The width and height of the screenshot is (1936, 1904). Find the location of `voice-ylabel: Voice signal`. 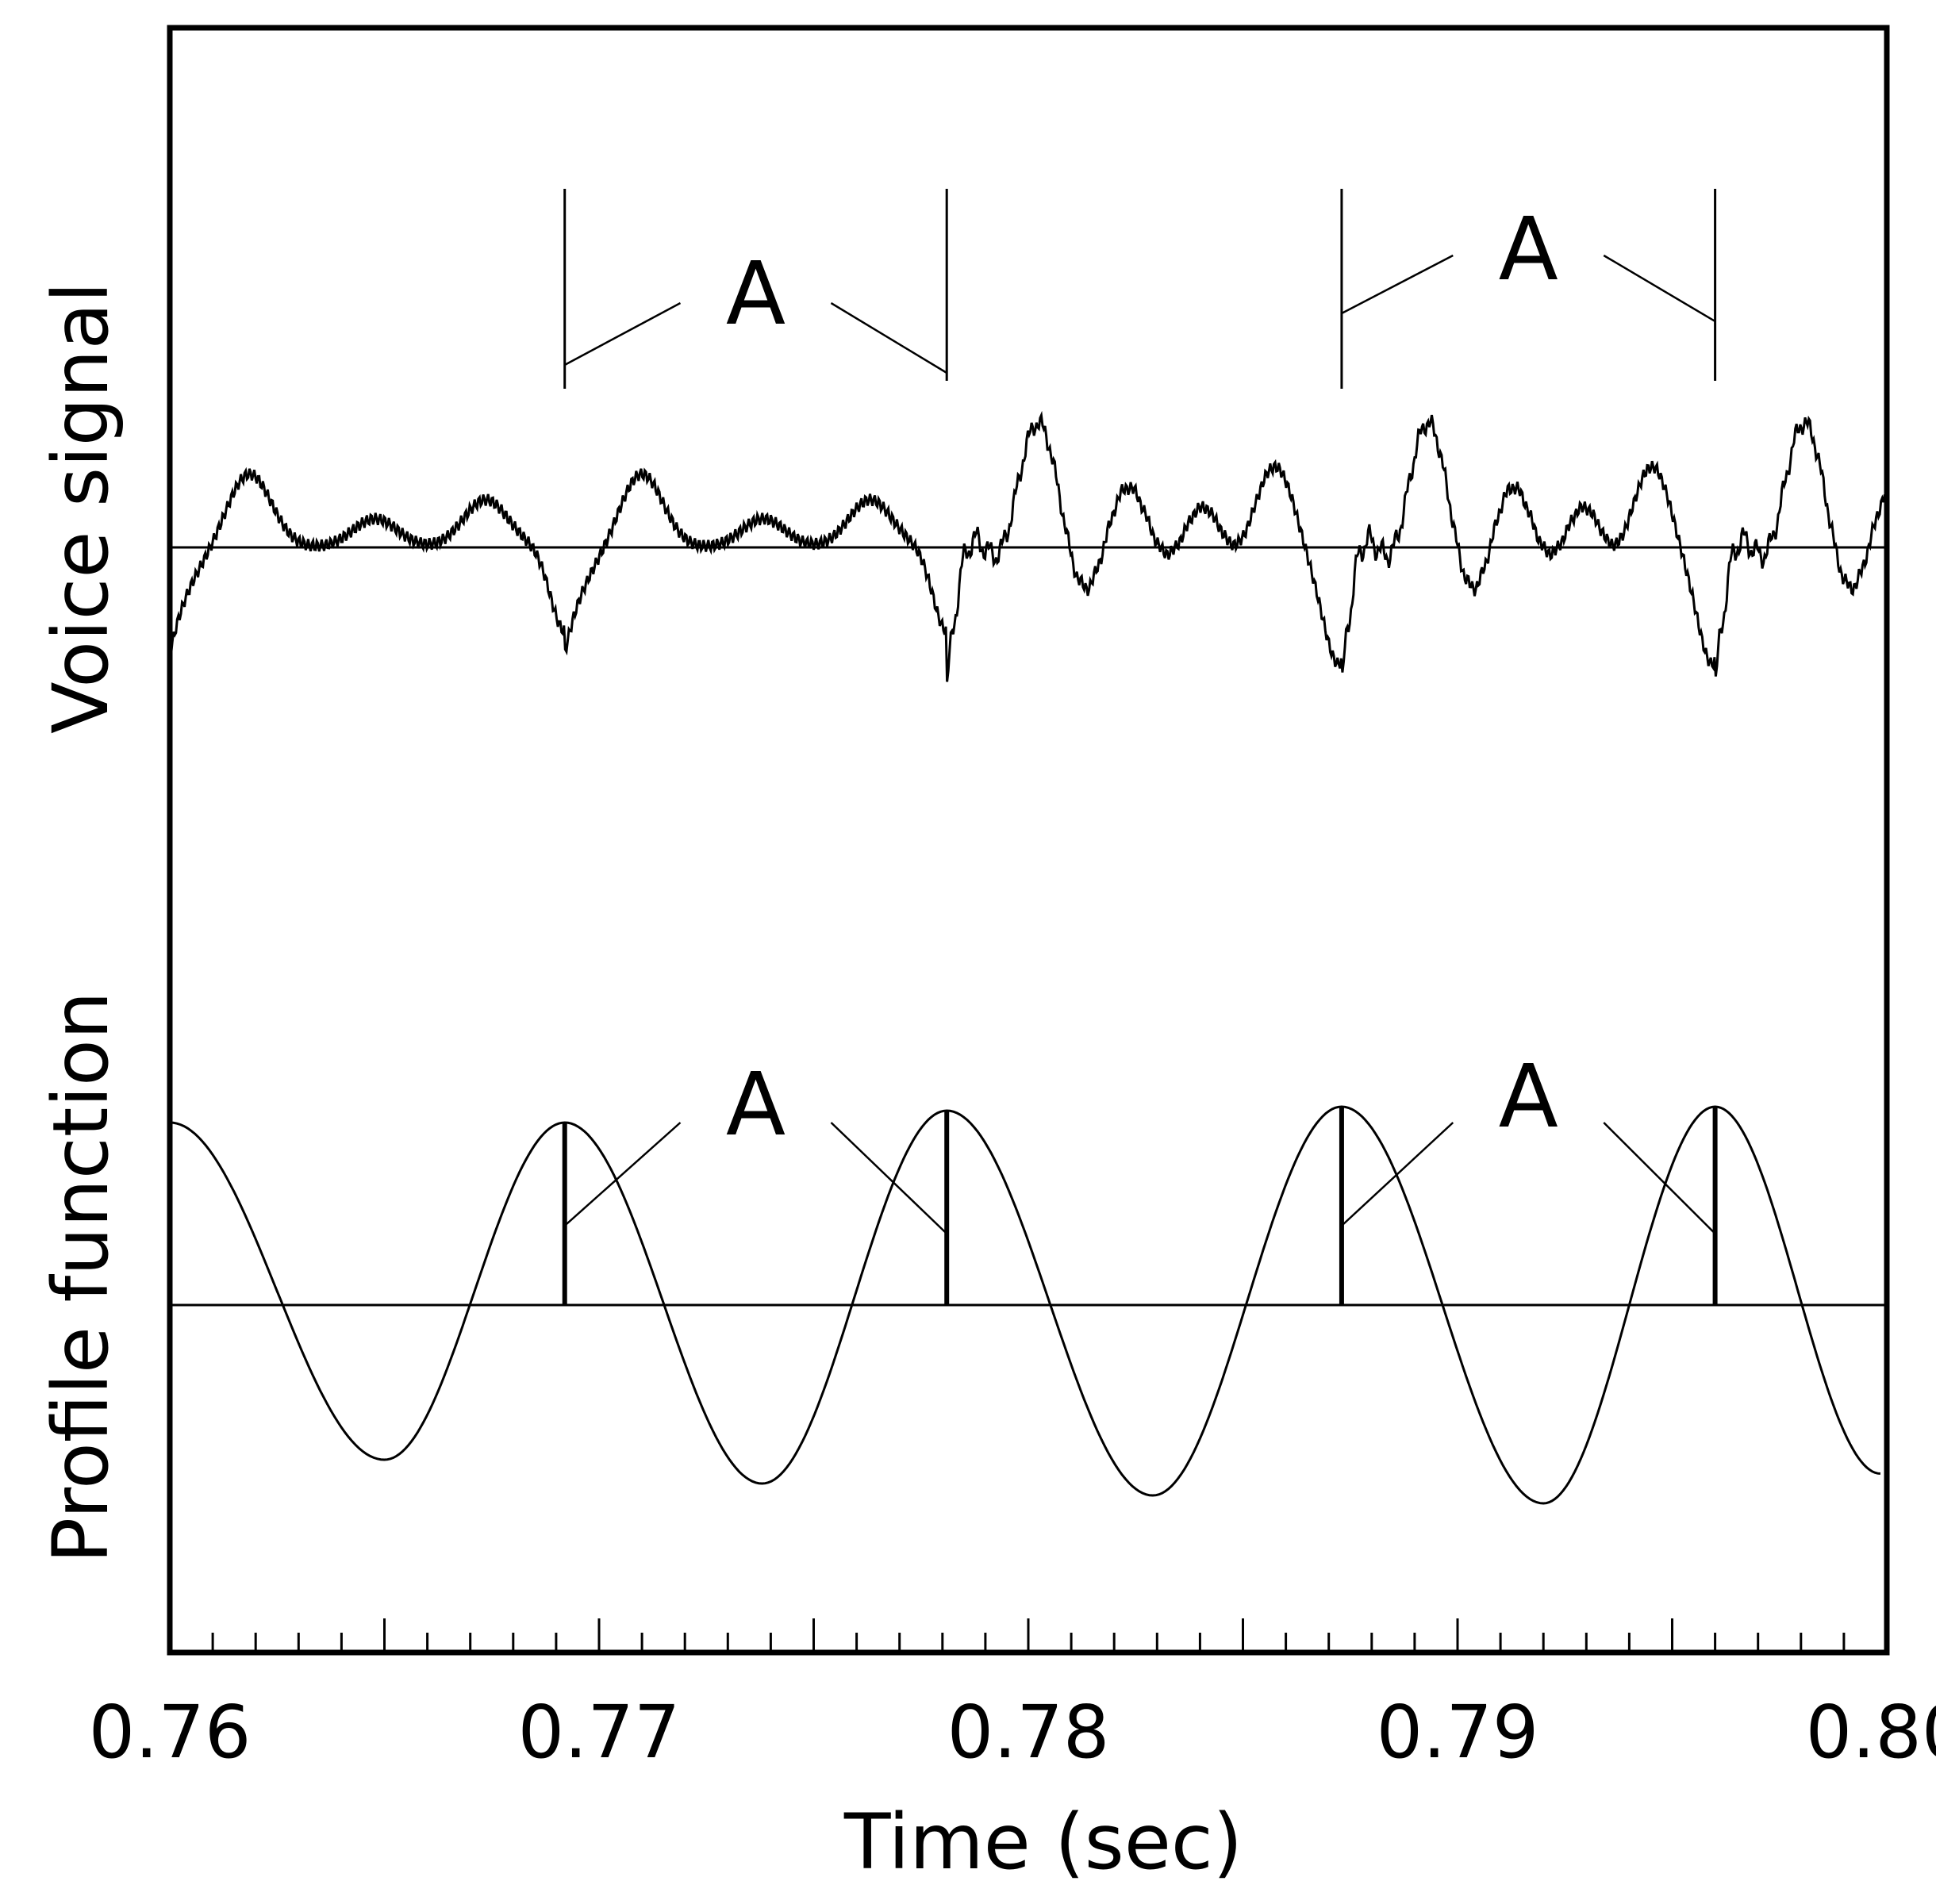

voice-ylabel: Voice signal is located at coordinates (80, 508).